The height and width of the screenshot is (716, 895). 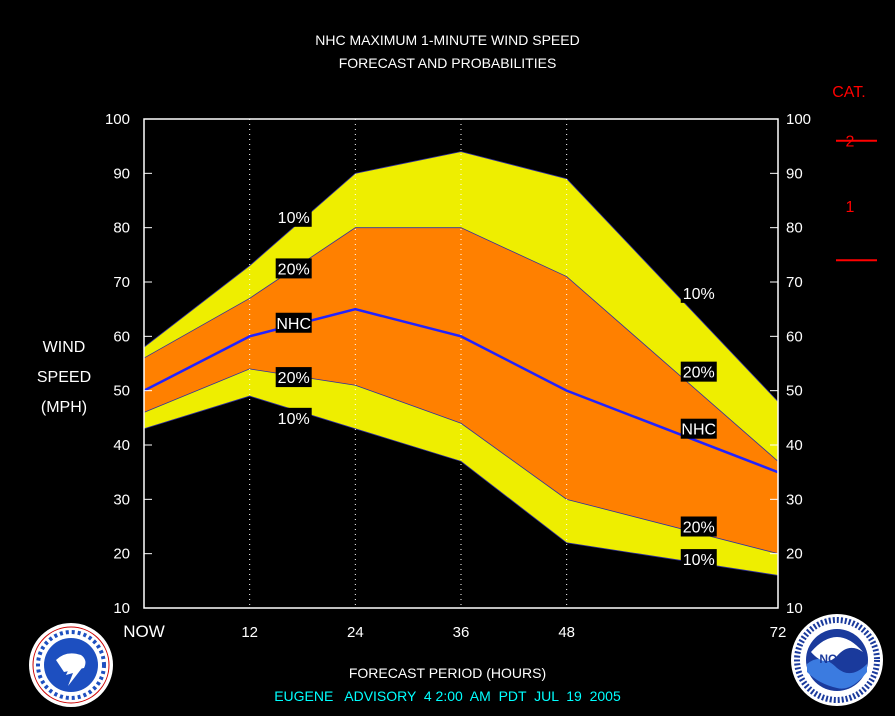 I want to click on y-tick-label-left: 50, so click(x=121, y=391).